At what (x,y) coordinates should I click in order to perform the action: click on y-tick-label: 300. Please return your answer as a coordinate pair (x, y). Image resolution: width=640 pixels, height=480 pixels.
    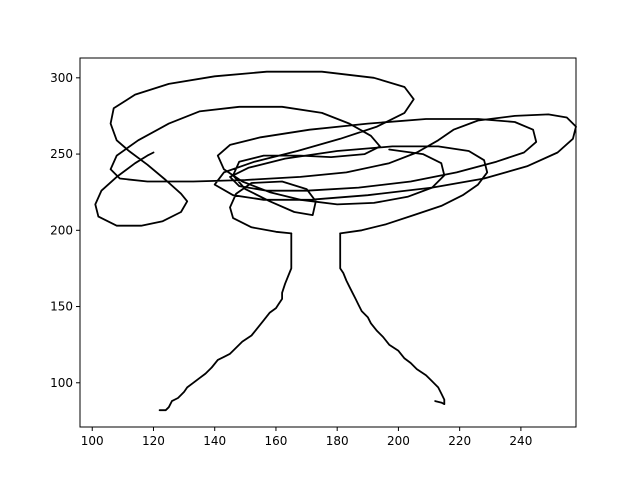
    Looking at the image, I should click on (61, 78).